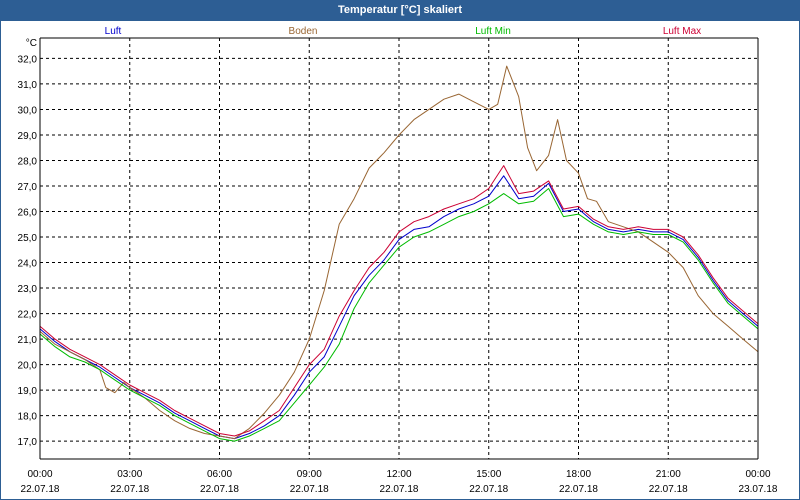 This screenshot has width=800, height=500. Describe the element at coordinates (28, 59) in the screenshot. I see `y-tick-label: 32,0` at that location.